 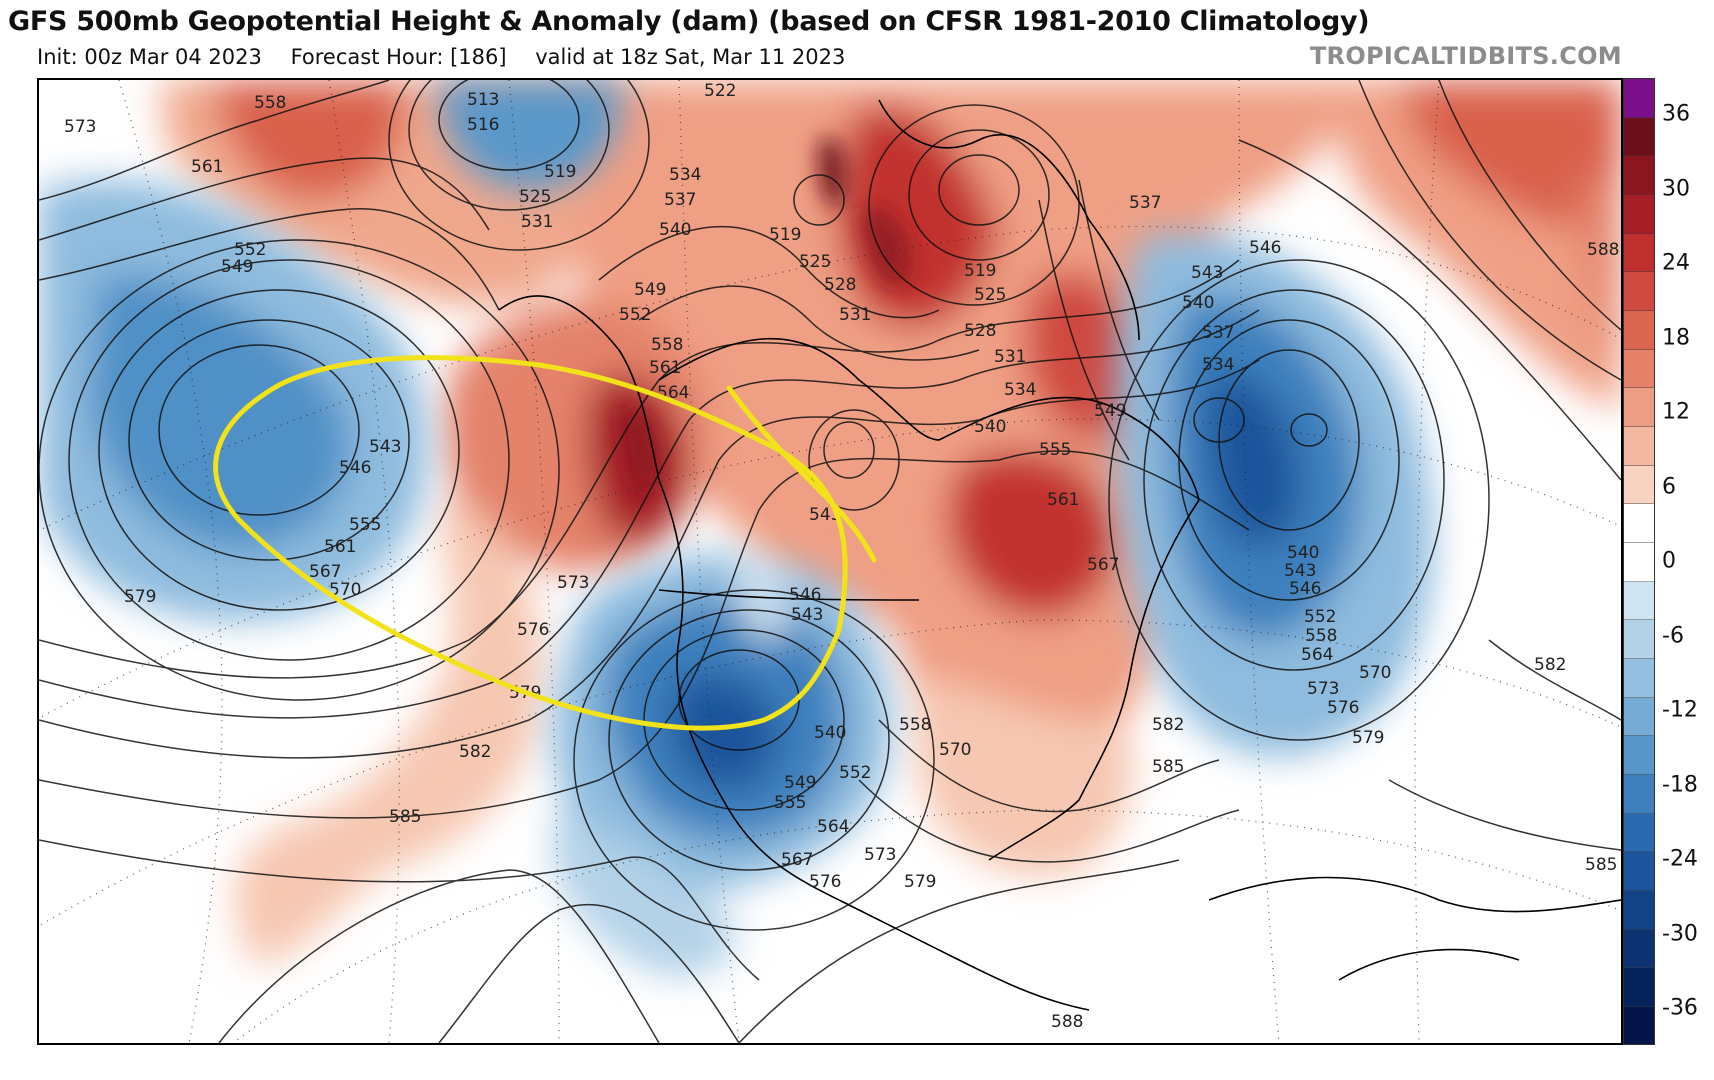 I want to click on colorbar-tick-label: -30, so click(x=1680, y=933).